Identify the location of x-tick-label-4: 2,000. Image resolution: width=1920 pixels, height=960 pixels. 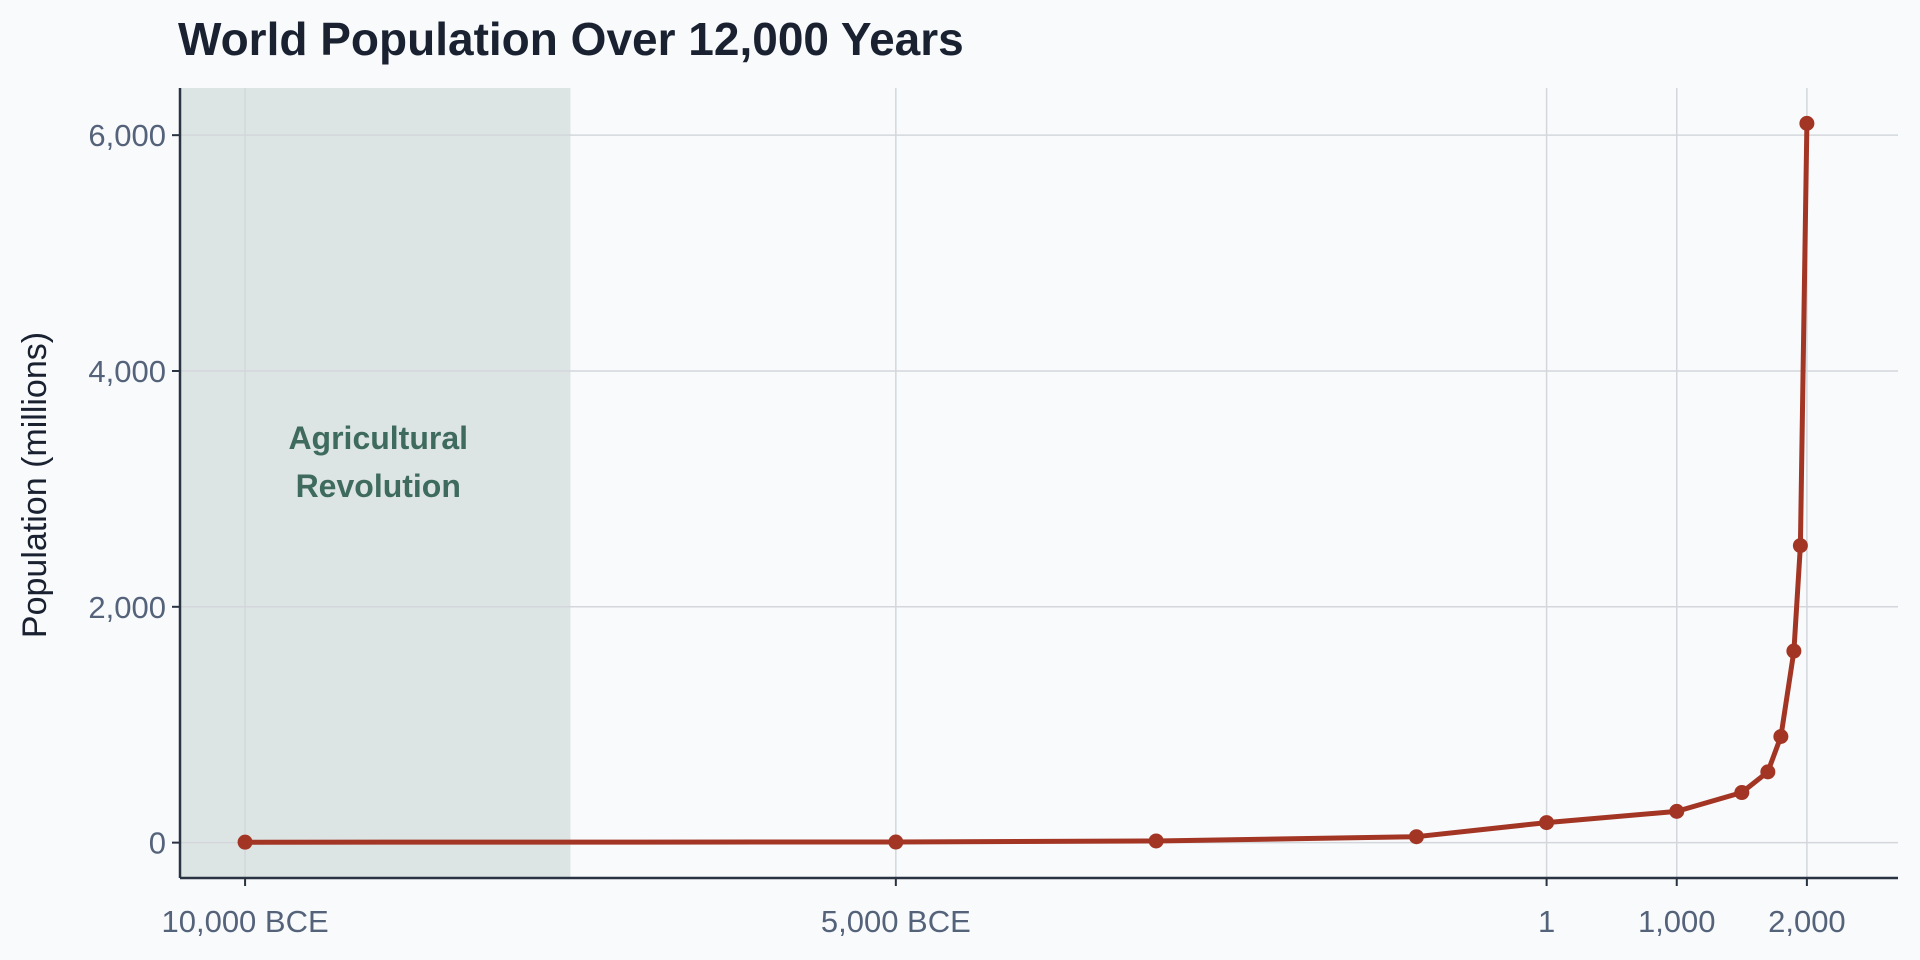
(1807, 921).